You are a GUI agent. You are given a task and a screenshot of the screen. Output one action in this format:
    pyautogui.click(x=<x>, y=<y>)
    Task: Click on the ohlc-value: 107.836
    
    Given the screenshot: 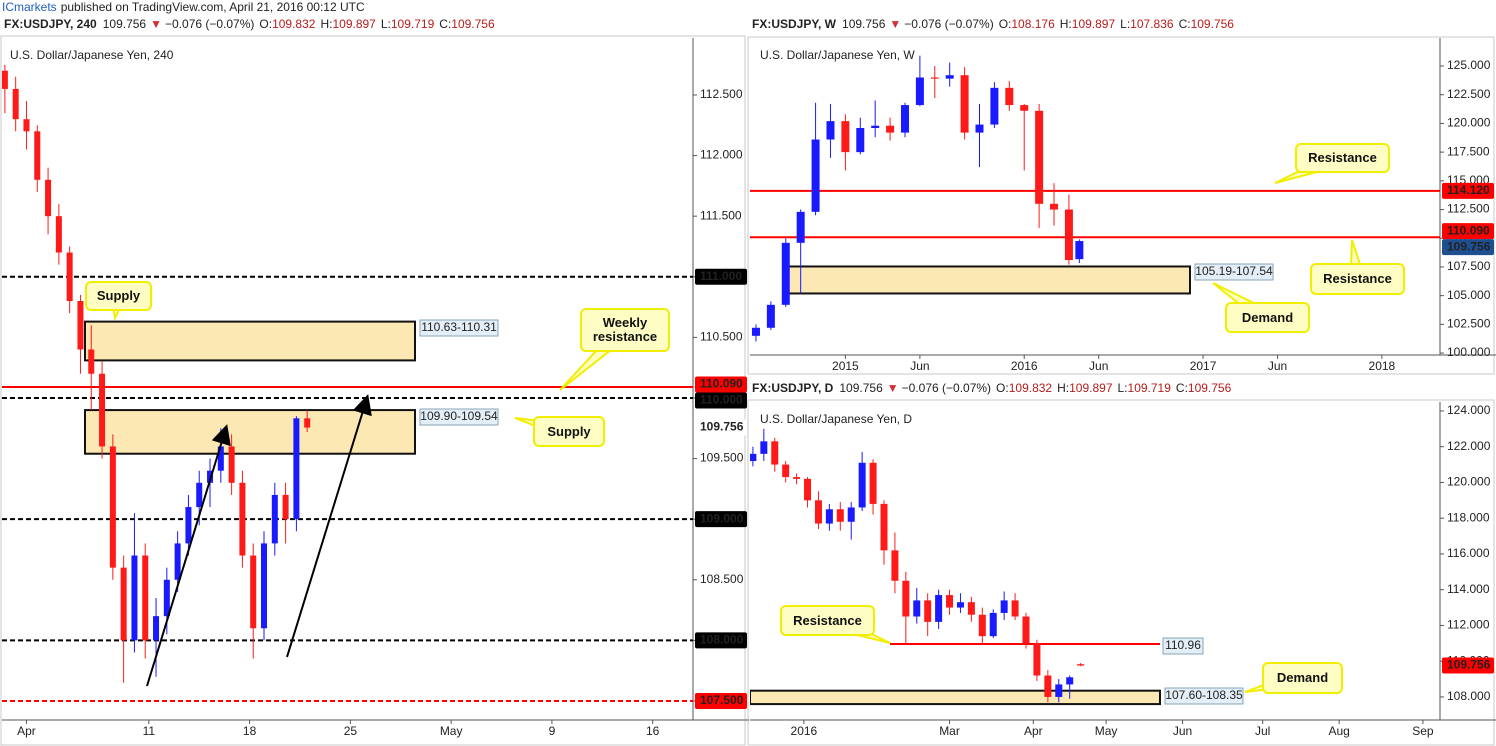 What is the action you would take?
    pyautogui.click(x=1152, y=24)
    